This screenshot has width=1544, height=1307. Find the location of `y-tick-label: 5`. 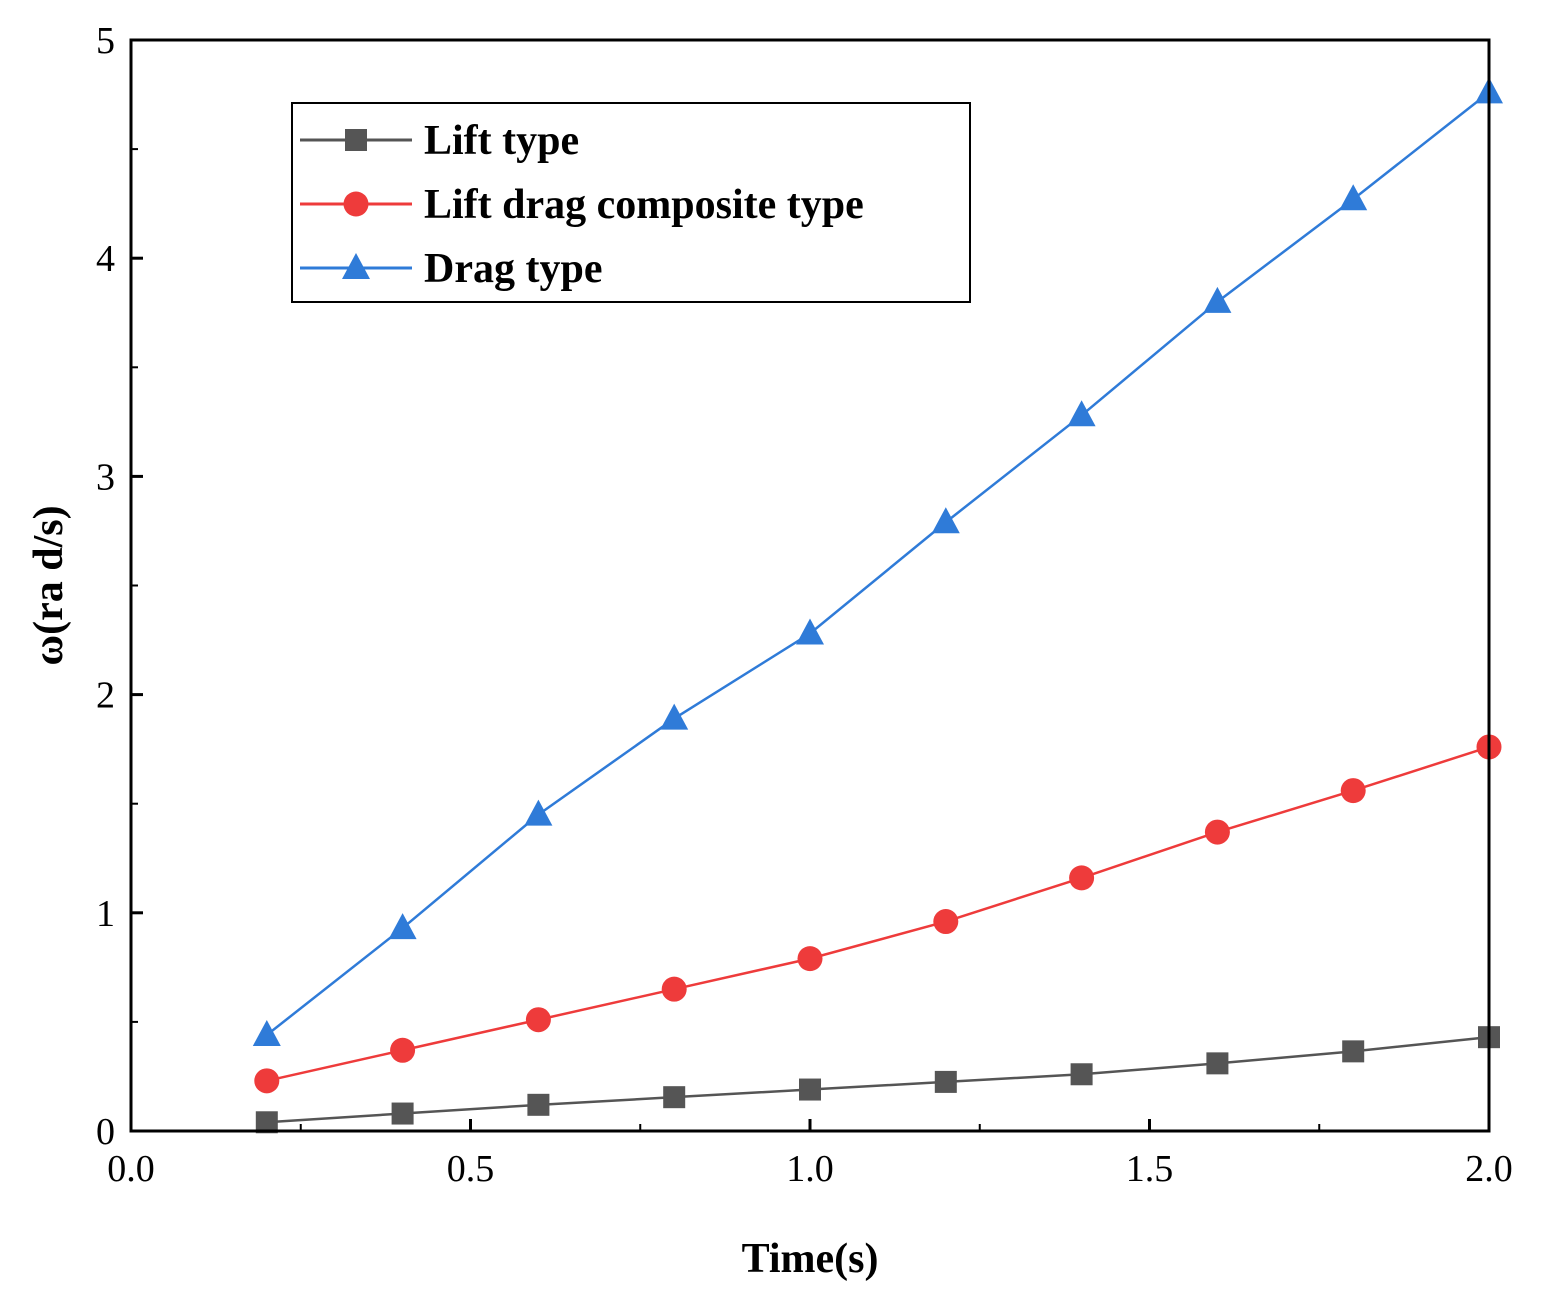

y-tick-label: 5 is located at coordinates (105, 41).